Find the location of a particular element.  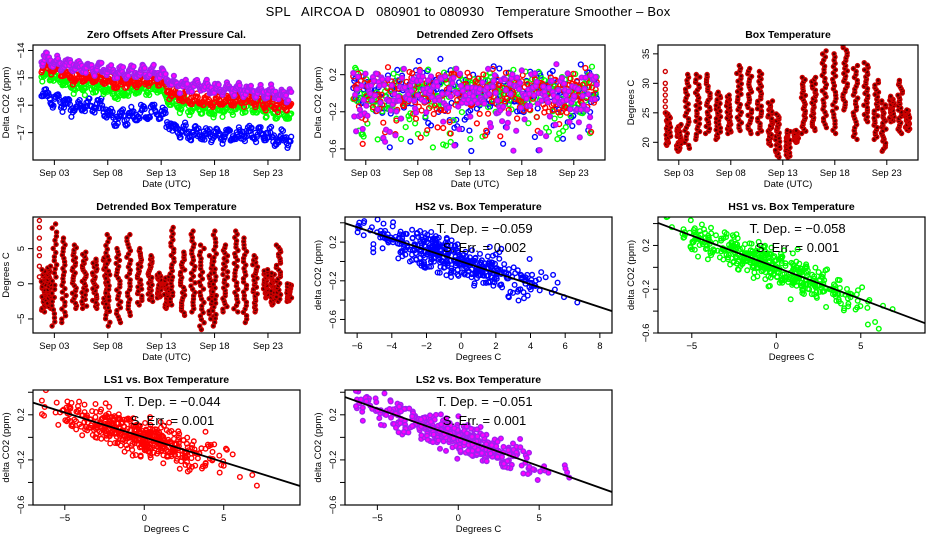

x-tick-label: Sep 13 is located at coordinates (161, 346).